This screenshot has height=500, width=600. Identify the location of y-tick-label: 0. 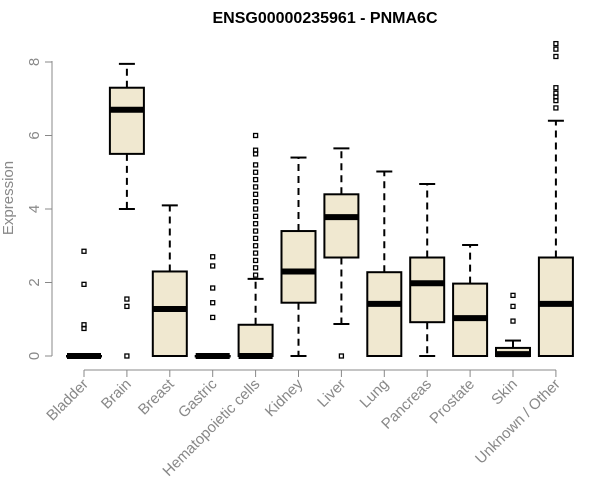
(34, 356).